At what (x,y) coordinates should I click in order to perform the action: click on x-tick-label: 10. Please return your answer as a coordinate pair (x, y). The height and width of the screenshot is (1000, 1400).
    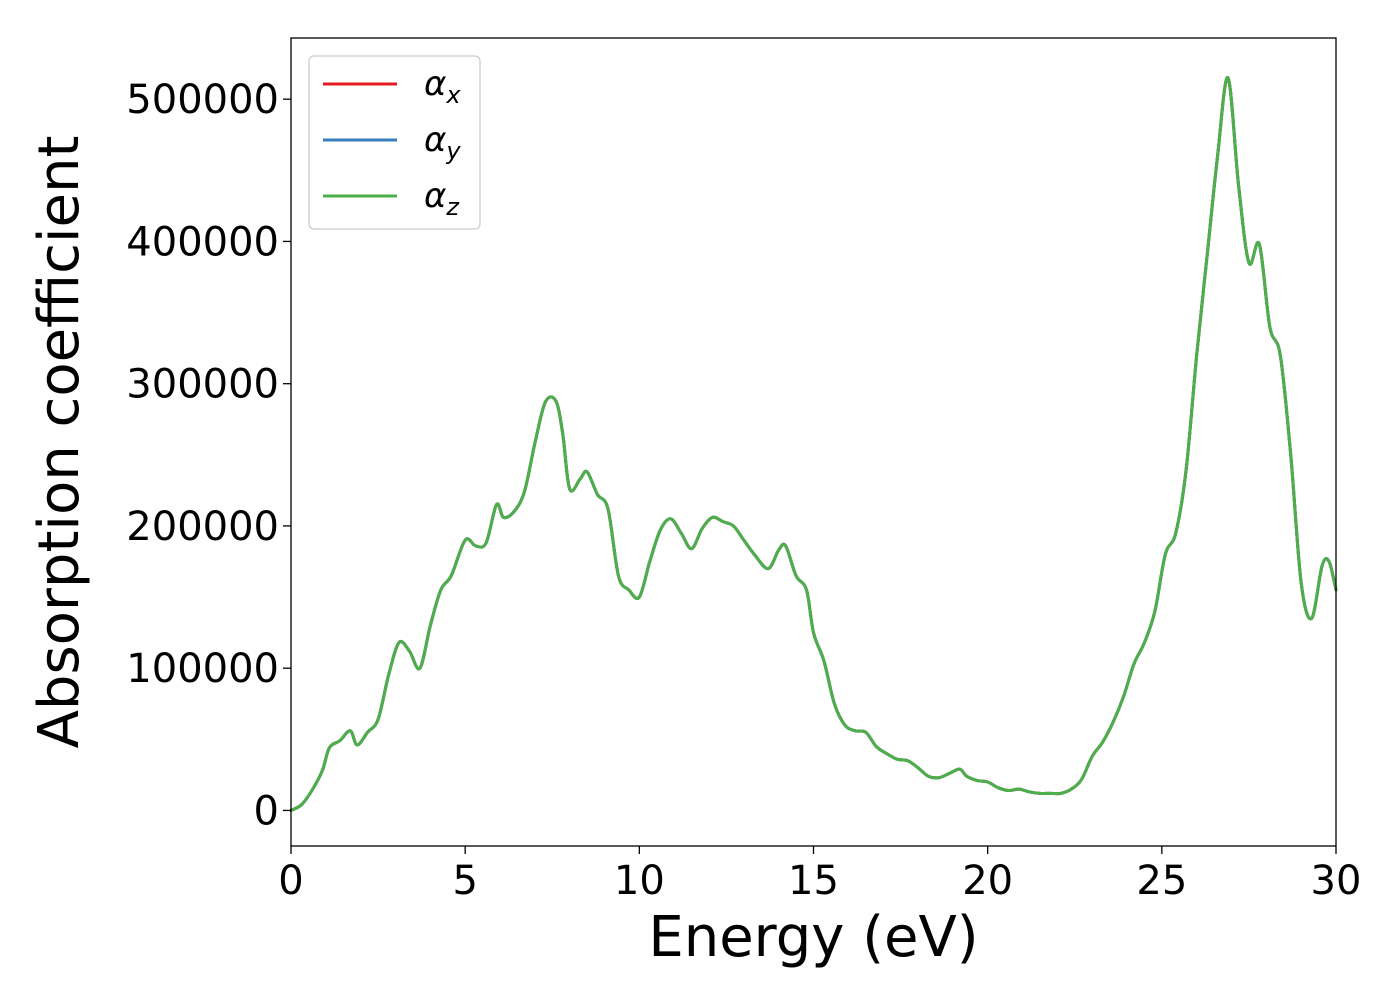
    Looking at the image, I should click on (639, 881).